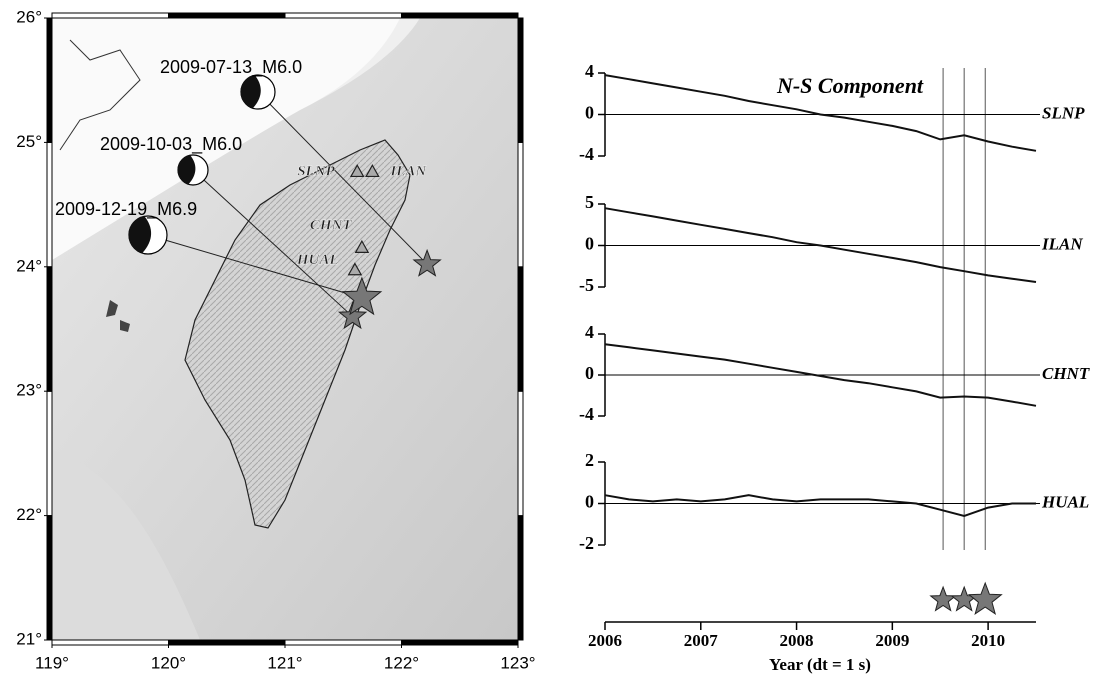 The image size is (1106, 680). What do you see at coordinates (52, 662) in the screenshot?
I see `x-tick-label: 119°` at bounding box center [52, 662].